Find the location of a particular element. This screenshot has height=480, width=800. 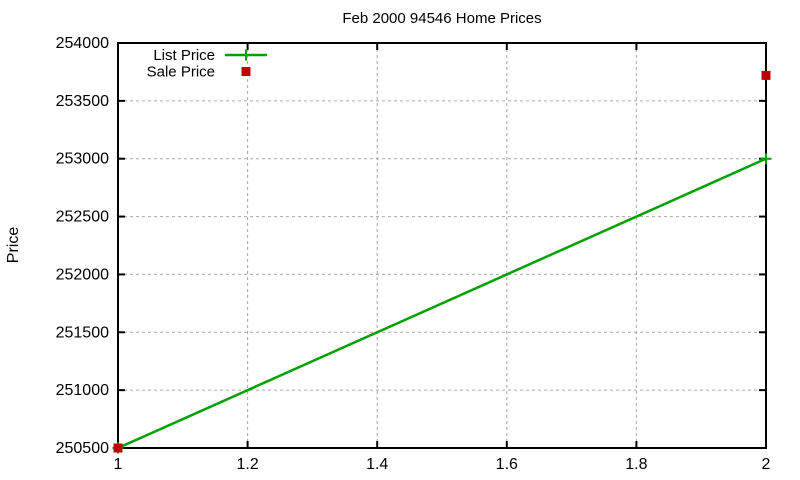

legend-sample-sale-price-marker is located at coordinates (246, 71).